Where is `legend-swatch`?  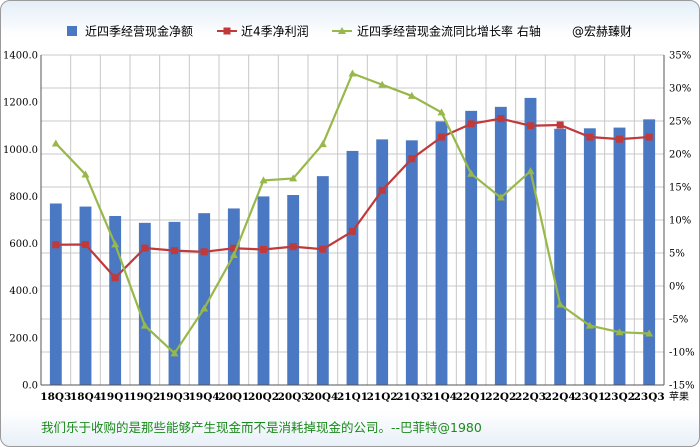
legend-swatch is located at coordinates (72, 31).